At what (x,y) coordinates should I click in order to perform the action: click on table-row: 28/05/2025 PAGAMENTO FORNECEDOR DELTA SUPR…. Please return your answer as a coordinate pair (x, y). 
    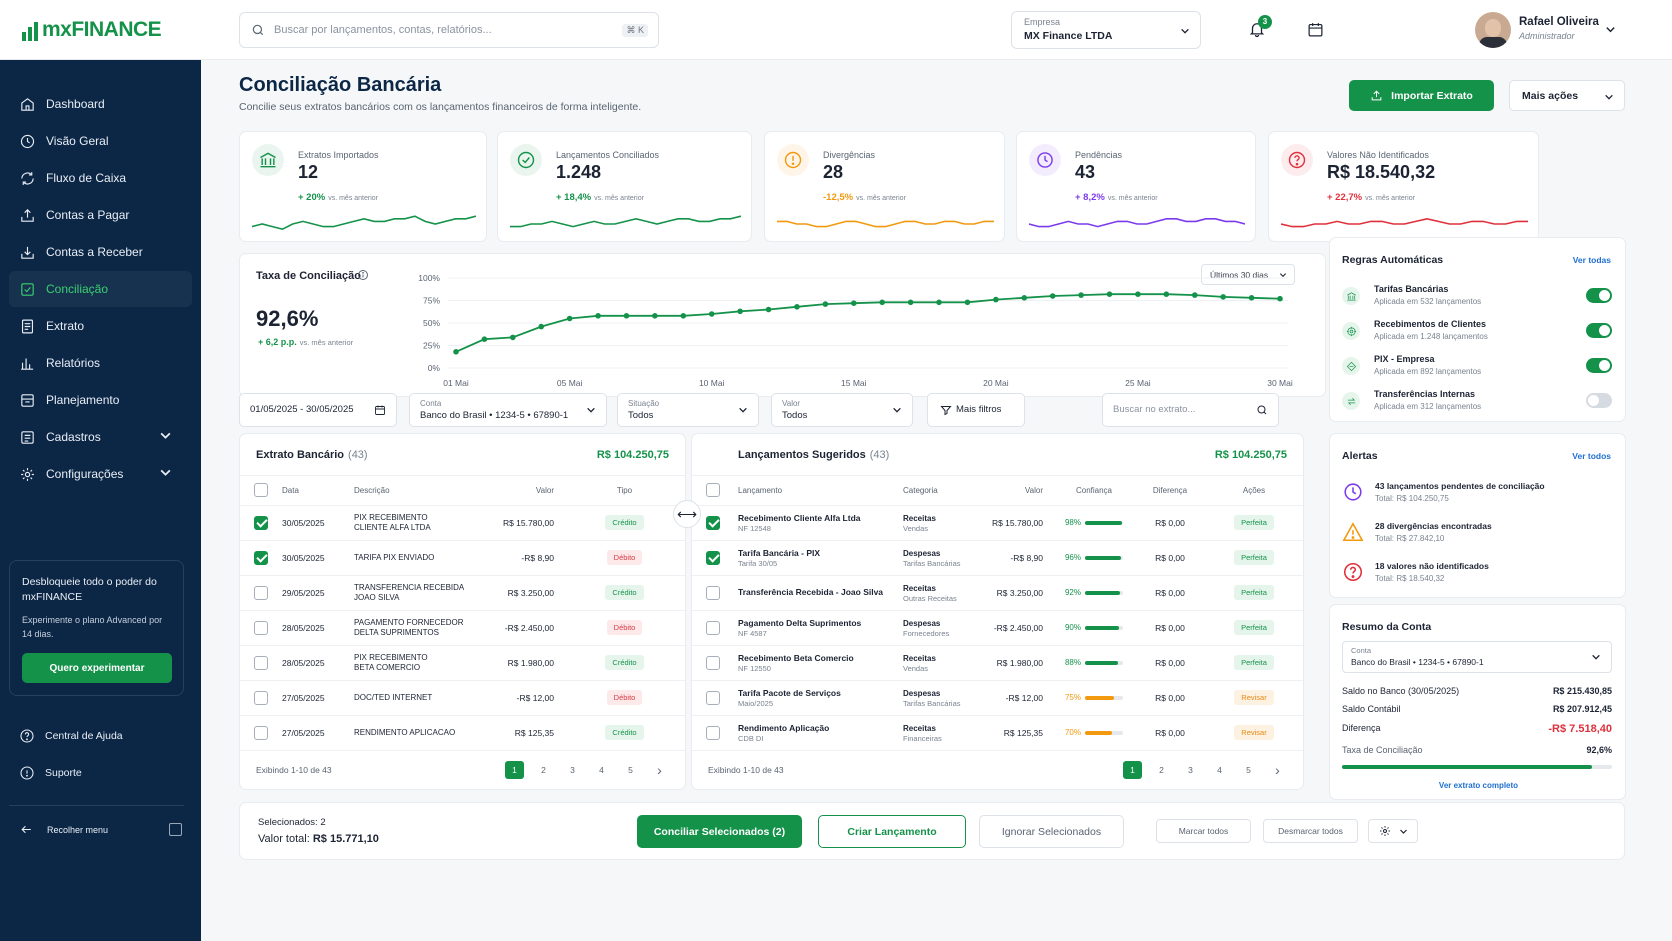
    Looking at the image, I should click on (462, 628).